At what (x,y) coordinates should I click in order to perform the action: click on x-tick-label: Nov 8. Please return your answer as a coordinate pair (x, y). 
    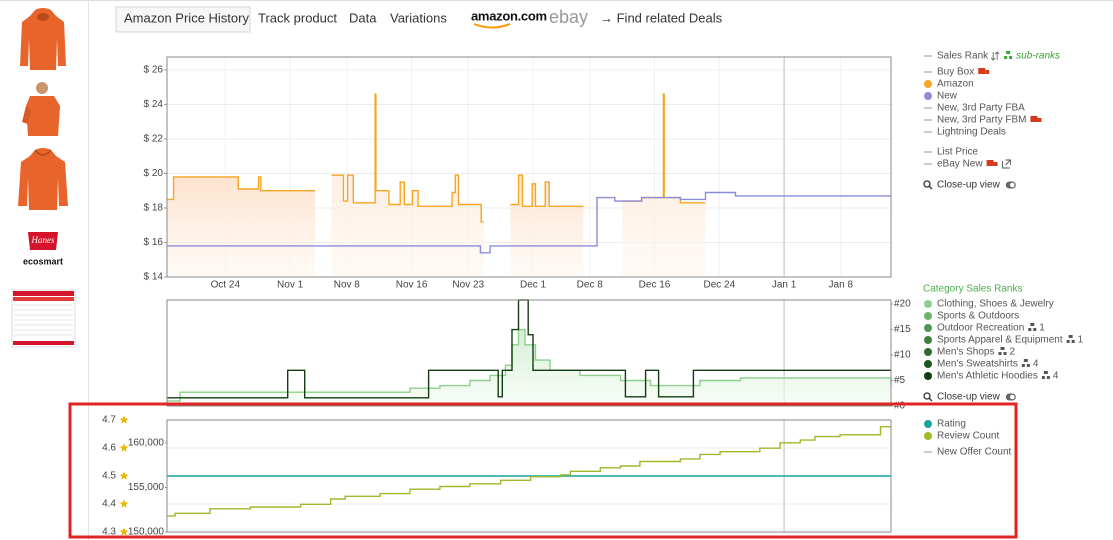
    Looking at the image, I should click on (347, 285).